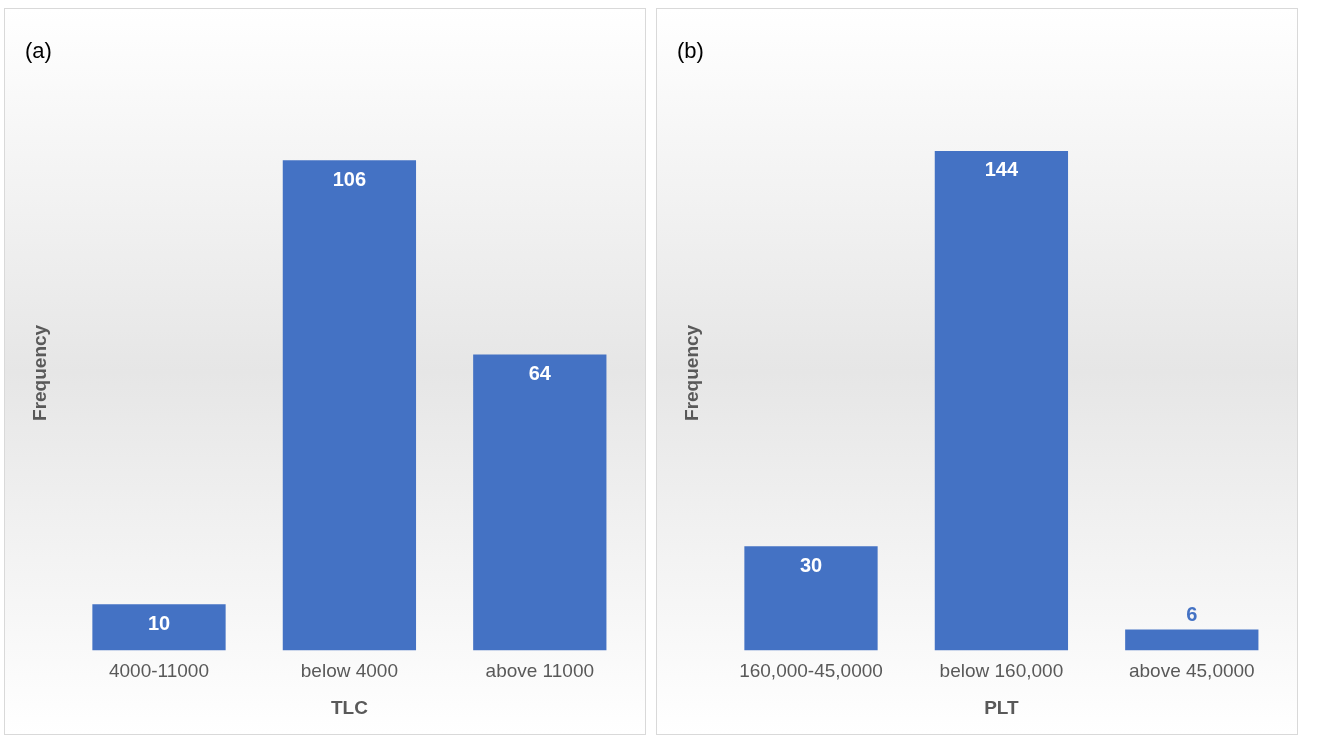 The width and height of the screenshot is (1324, 747). I want to click on data-label: 30, so click(811, 564).